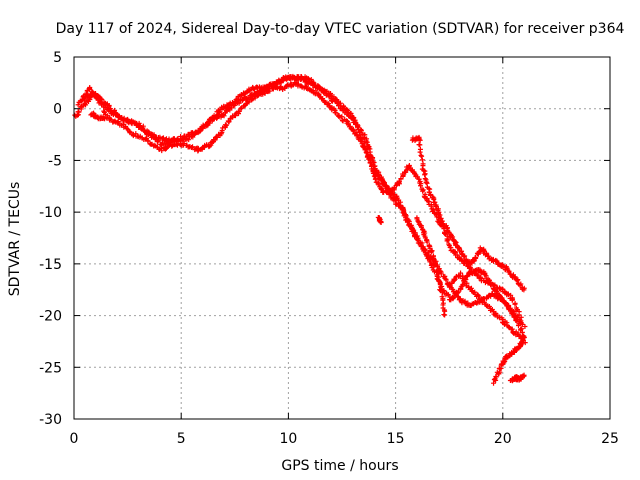  I want to click on y-tick-label: -15, so click(50, 265).